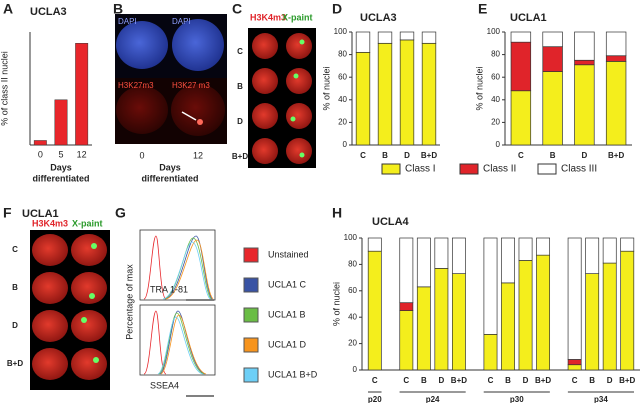 This screenshot has height=403, width=644. I want to click on panel-title: UCLA1, so click(40, 214).